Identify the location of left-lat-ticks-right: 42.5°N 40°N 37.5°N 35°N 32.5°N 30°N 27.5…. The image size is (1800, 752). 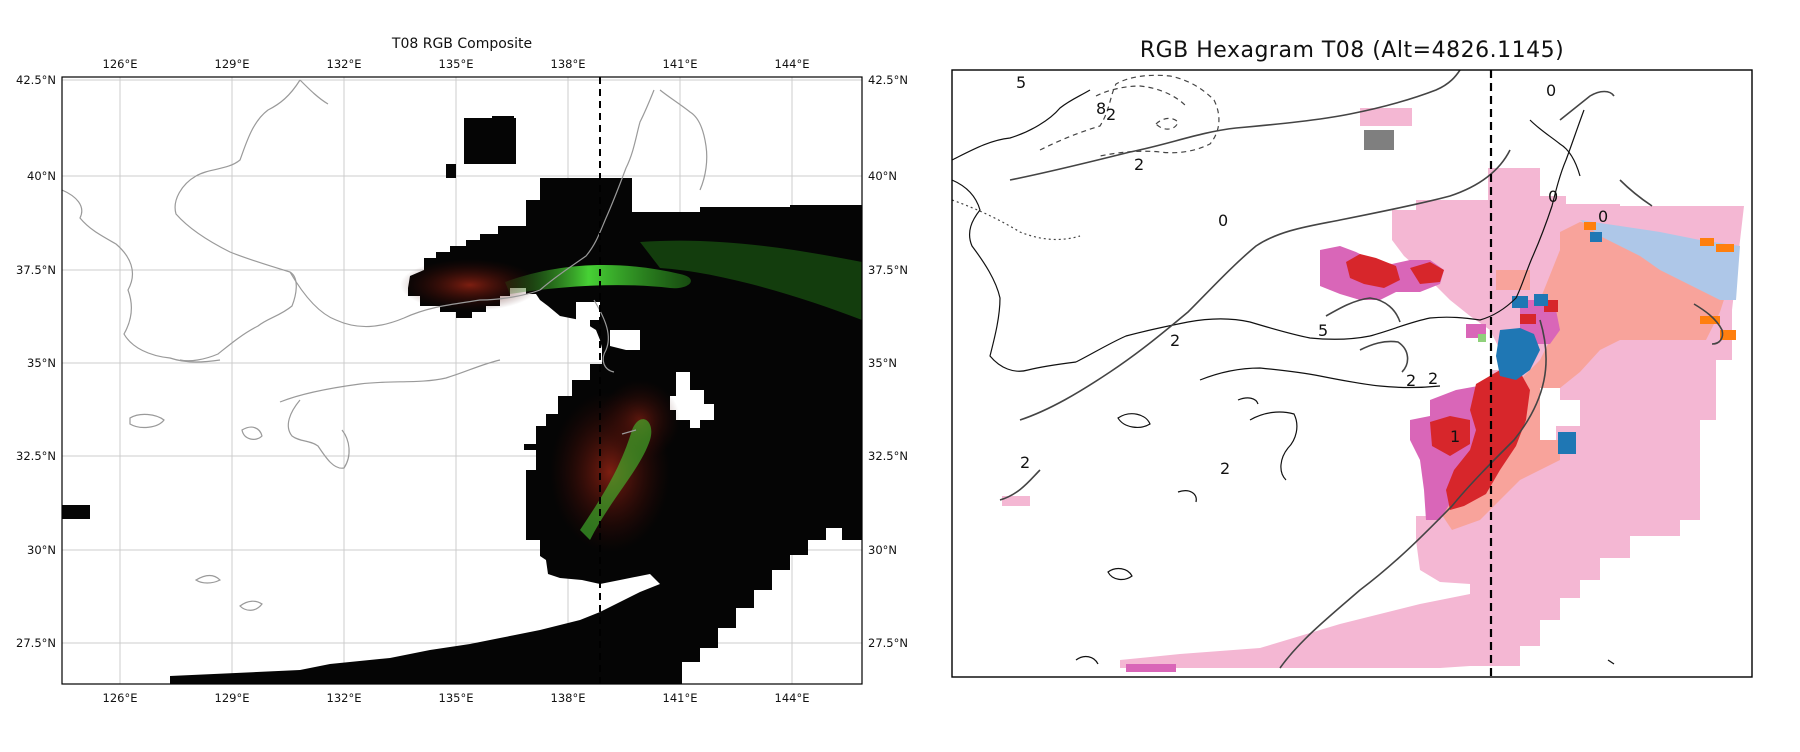
(888, 361).